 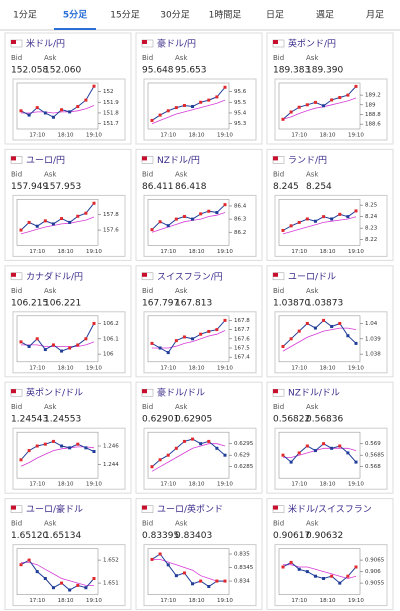 What do you see at coordinates (62, 187) in the screenshot?
I see `ask-value: 157.953` at bounding box center [62, 187].